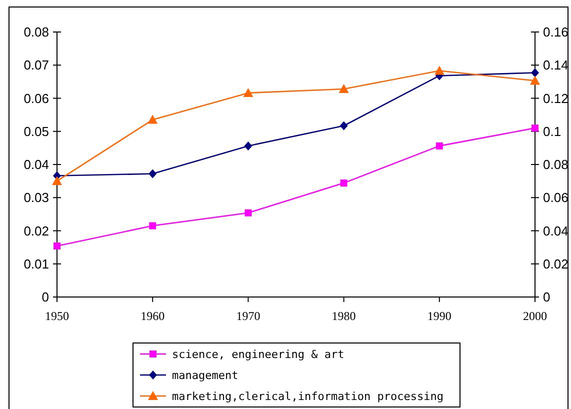 The image size is (571, 409). Describe the element at coordinates (258, 354) in the screenshot. I see `legend-label: science, engineering & art` at that location.